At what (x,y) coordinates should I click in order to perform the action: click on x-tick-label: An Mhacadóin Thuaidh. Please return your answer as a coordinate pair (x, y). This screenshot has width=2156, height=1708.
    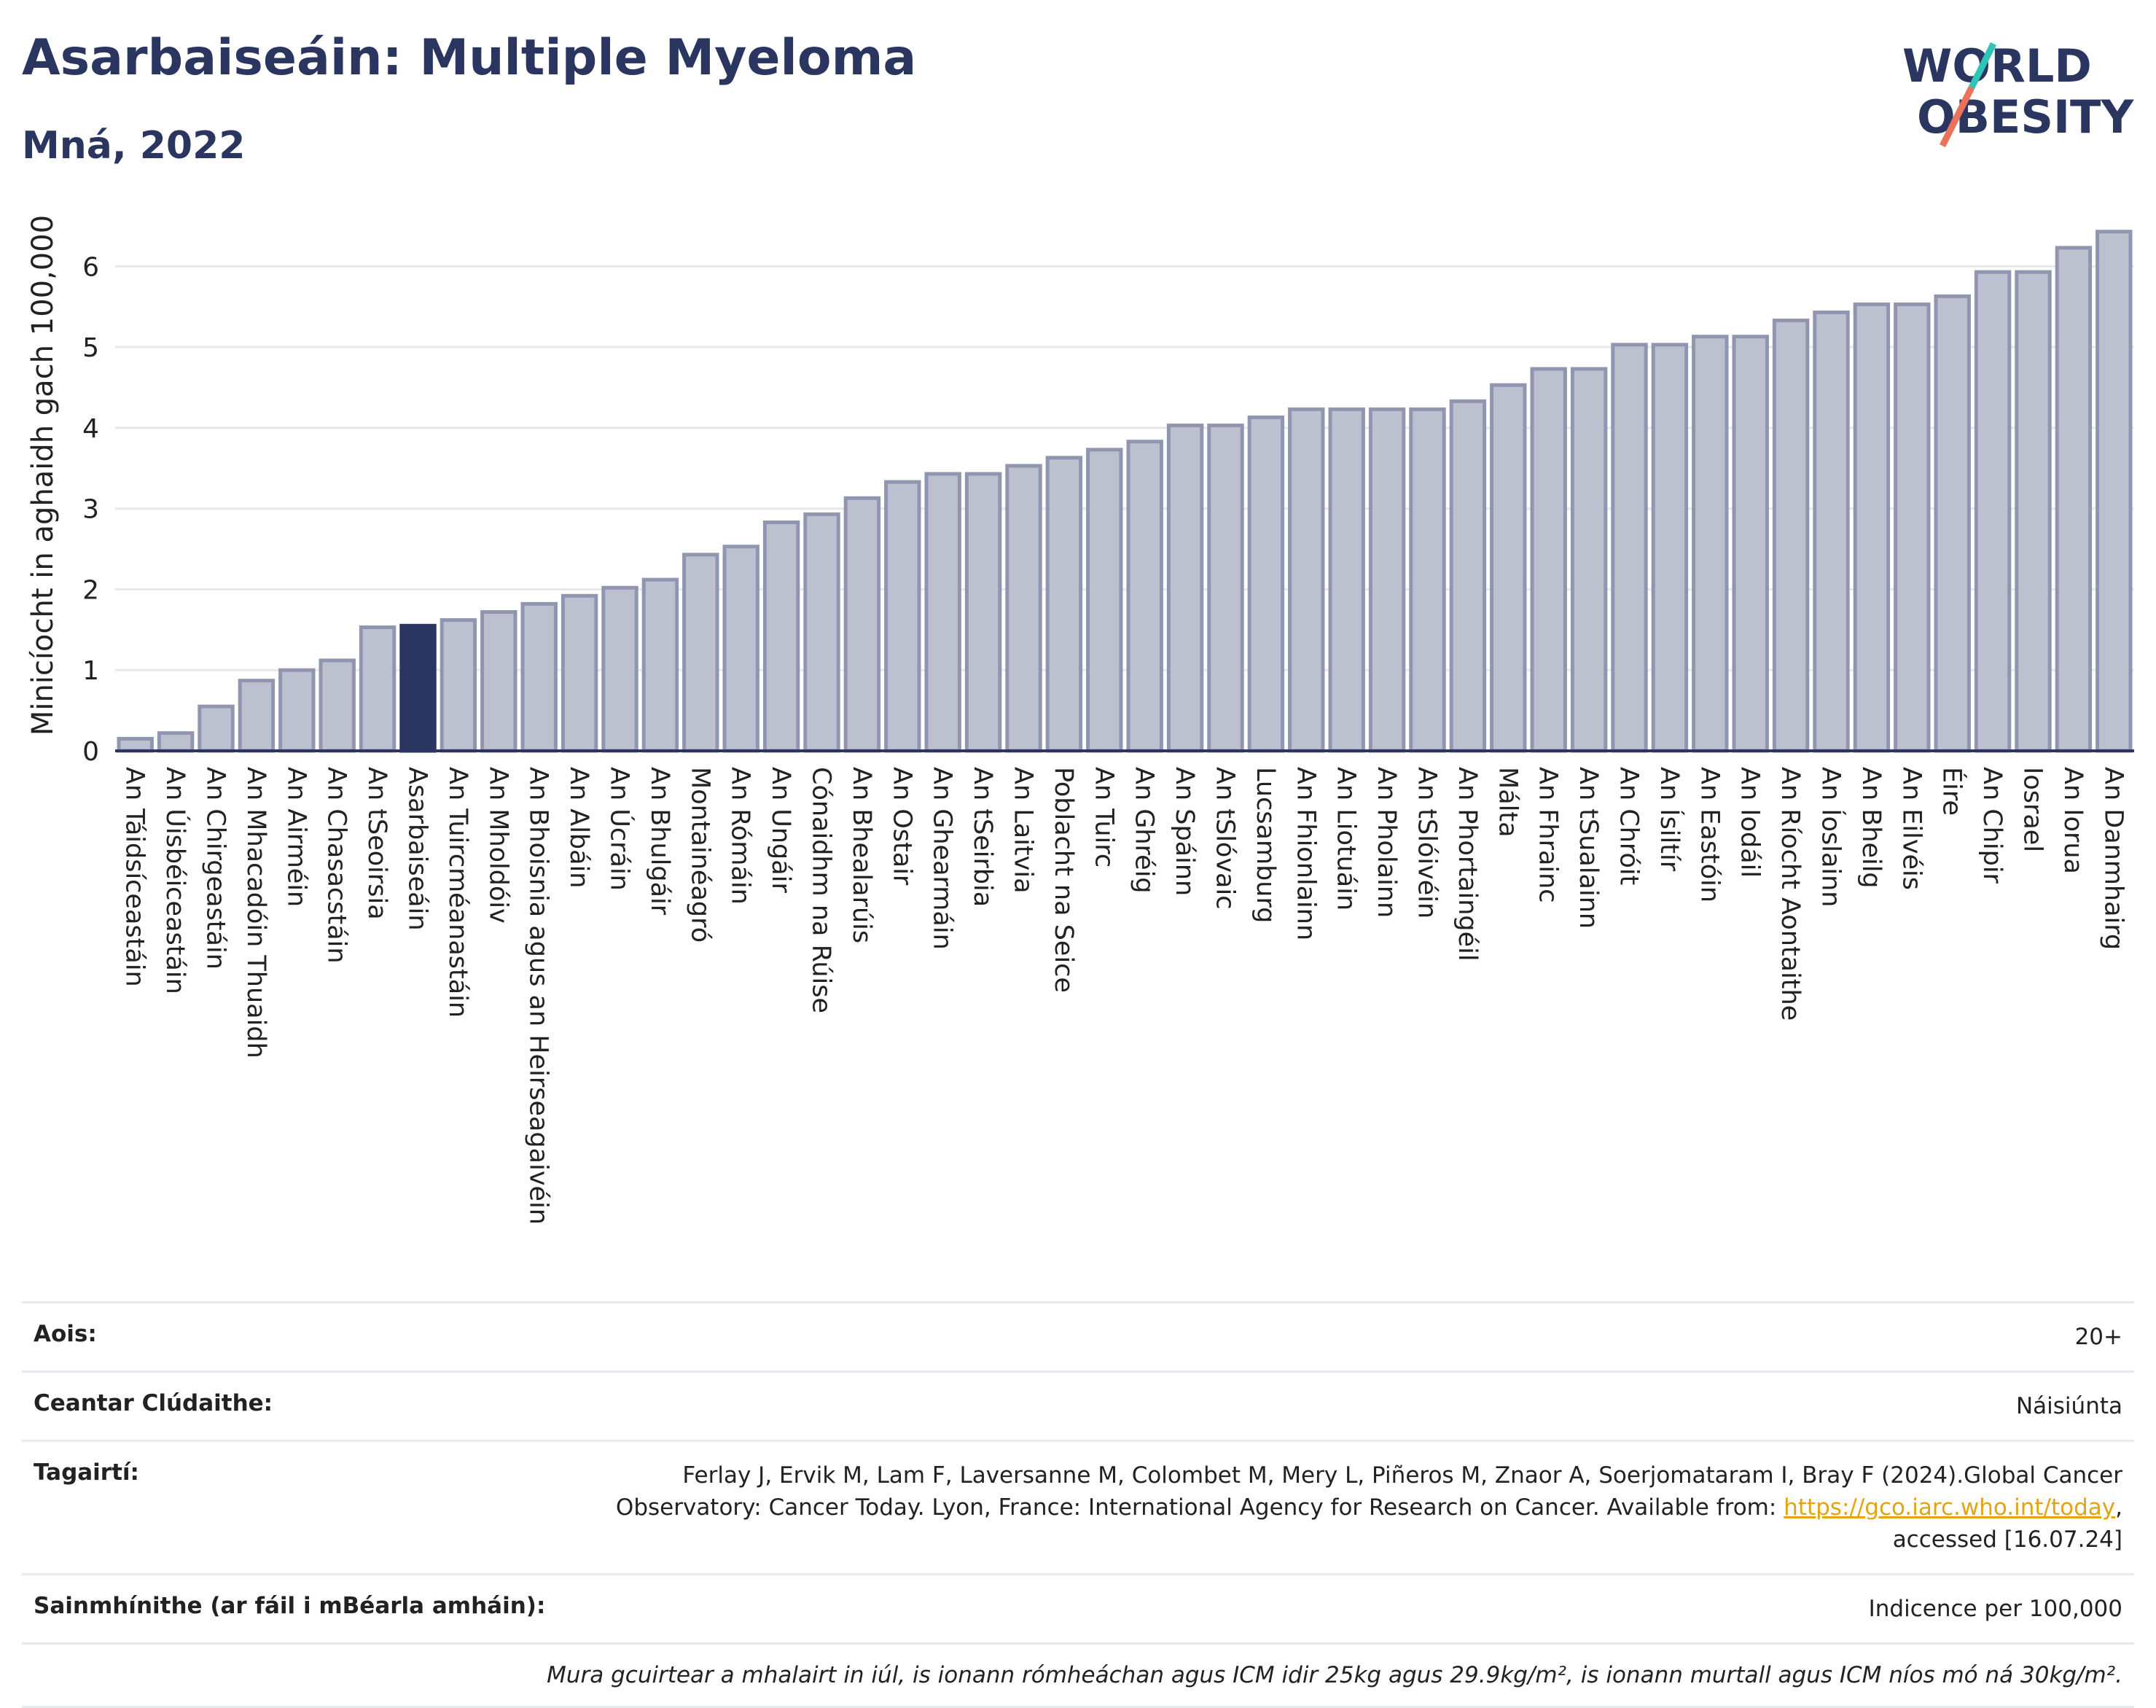
    Looking at the image, I should click on (256, 912).